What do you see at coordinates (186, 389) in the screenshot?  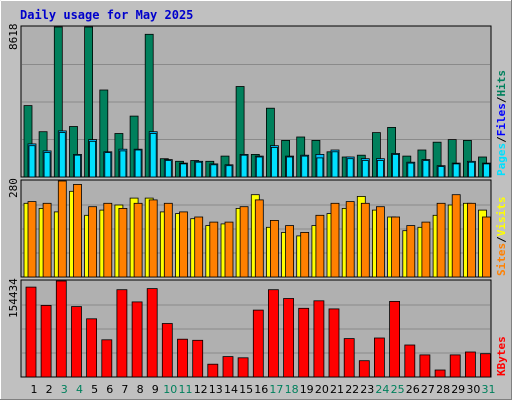 I see `x-tick-label: 11` at bounding box center [186, 389].